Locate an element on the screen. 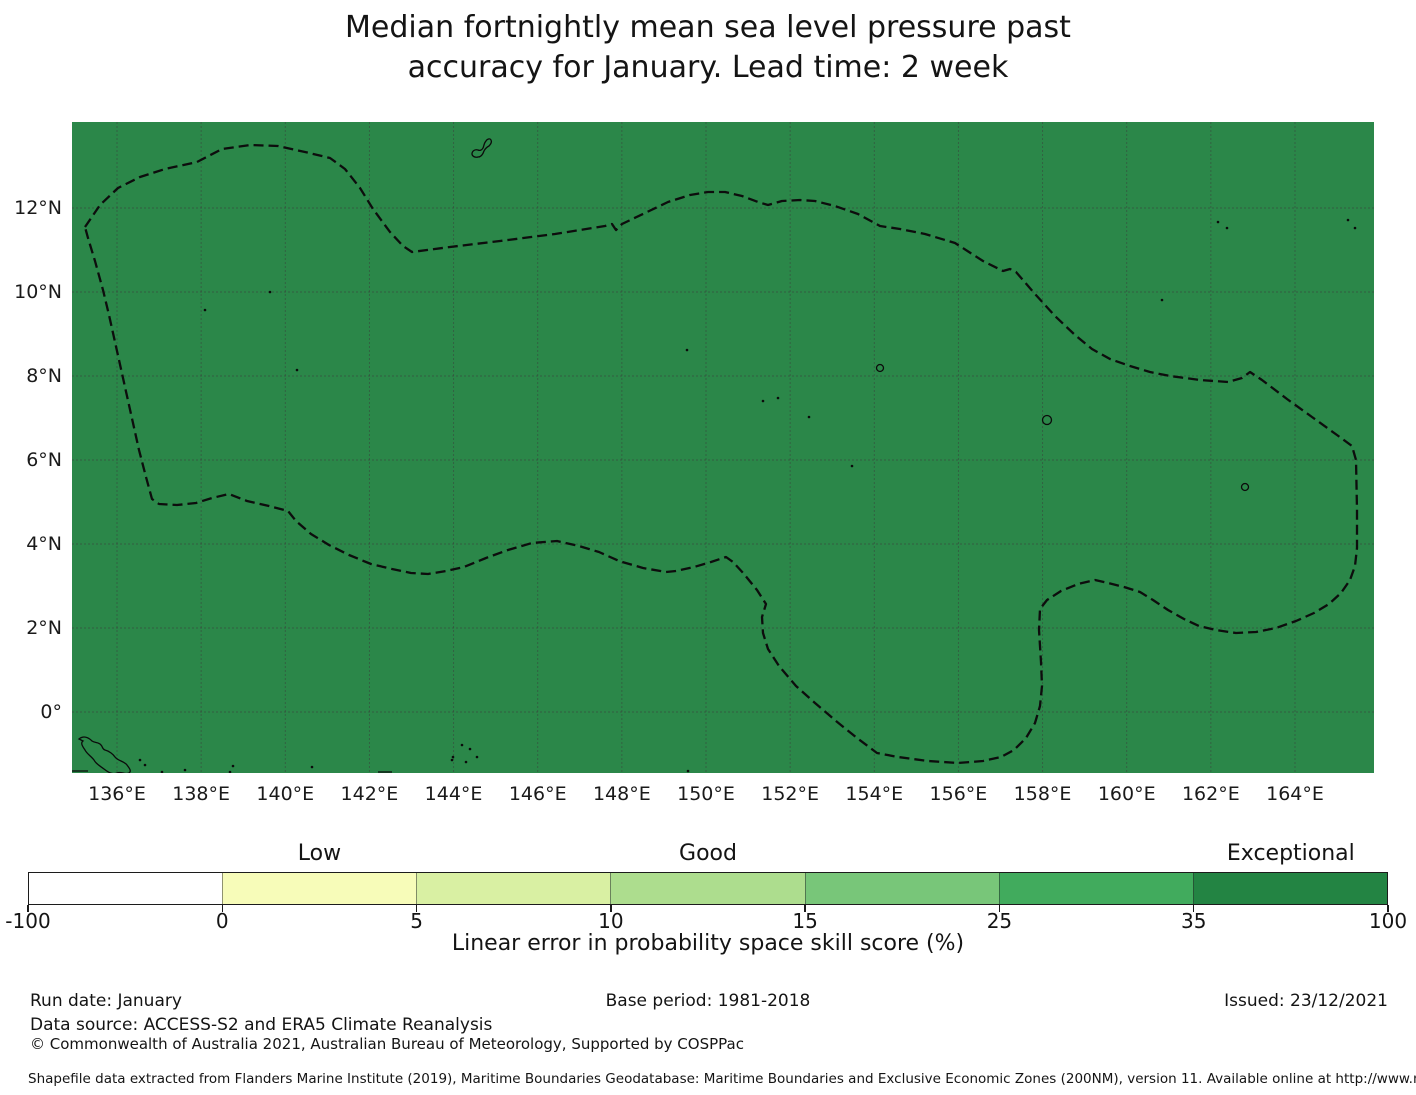 The image size is (1416, 1095). y-tick-label: 10°N is located at coordinates (38, 292).